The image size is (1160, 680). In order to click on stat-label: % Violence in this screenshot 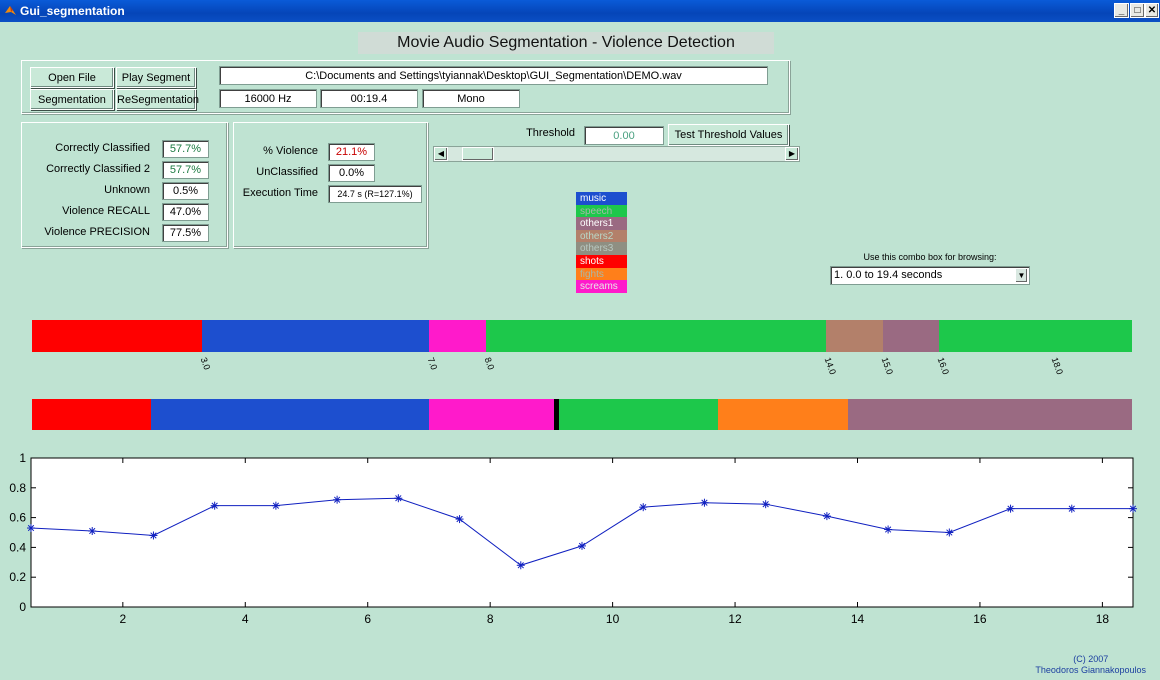, I will do `click(290, 151)`.